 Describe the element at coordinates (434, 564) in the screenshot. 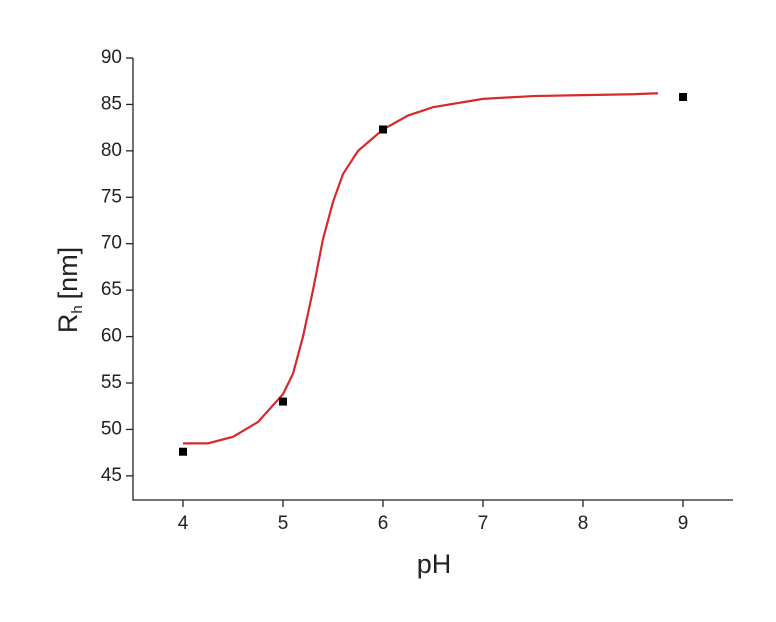

I see `x-axis-label: pH` at that location.